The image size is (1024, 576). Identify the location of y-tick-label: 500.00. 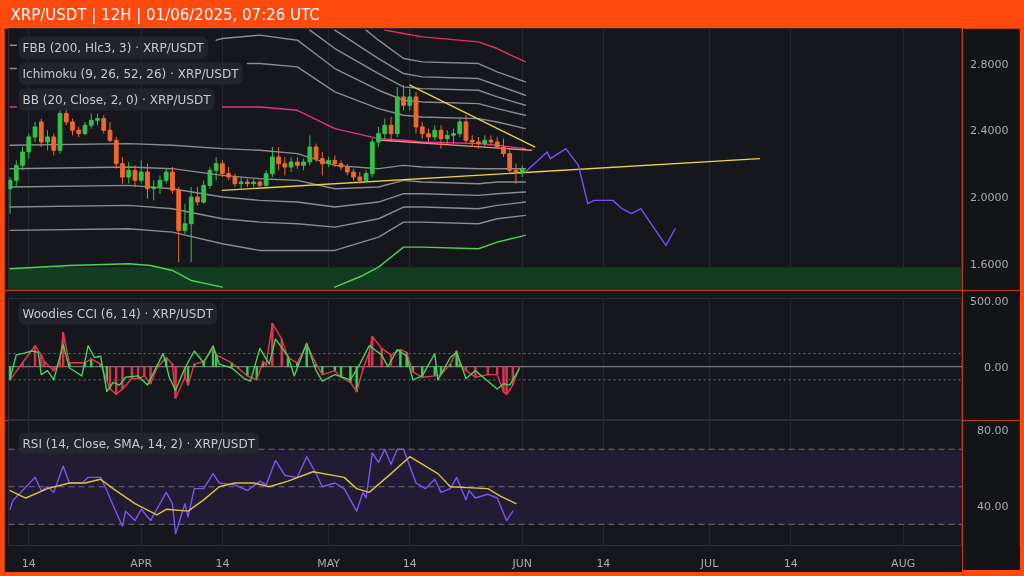
(989, 302).